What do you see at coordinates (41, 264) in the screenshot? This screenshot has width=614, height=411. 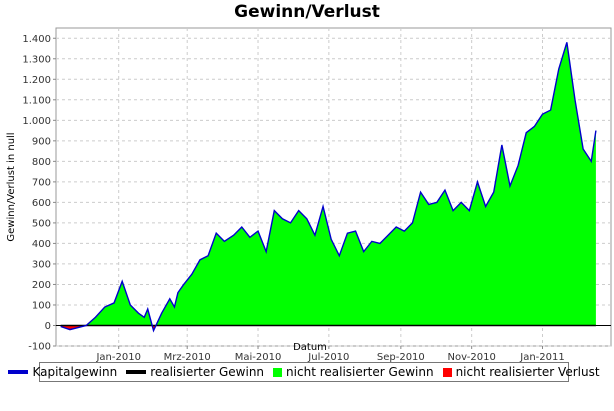 I see `y-tick-label: 300` at bounding box center [41, 264].